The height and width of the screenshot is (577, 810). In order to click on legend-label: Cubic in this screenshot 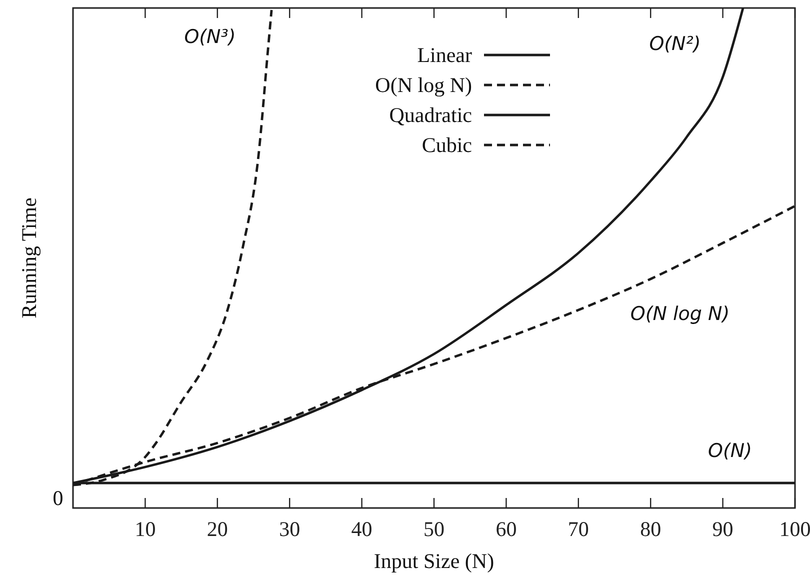, I will do `click(447, 145)`.